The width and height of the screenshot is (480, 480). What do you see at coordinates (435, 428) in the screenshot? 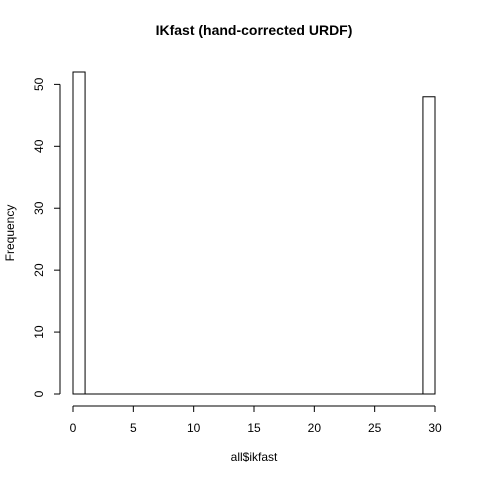
I see `x-tick-label: 30` at bounding box center [435, 428].